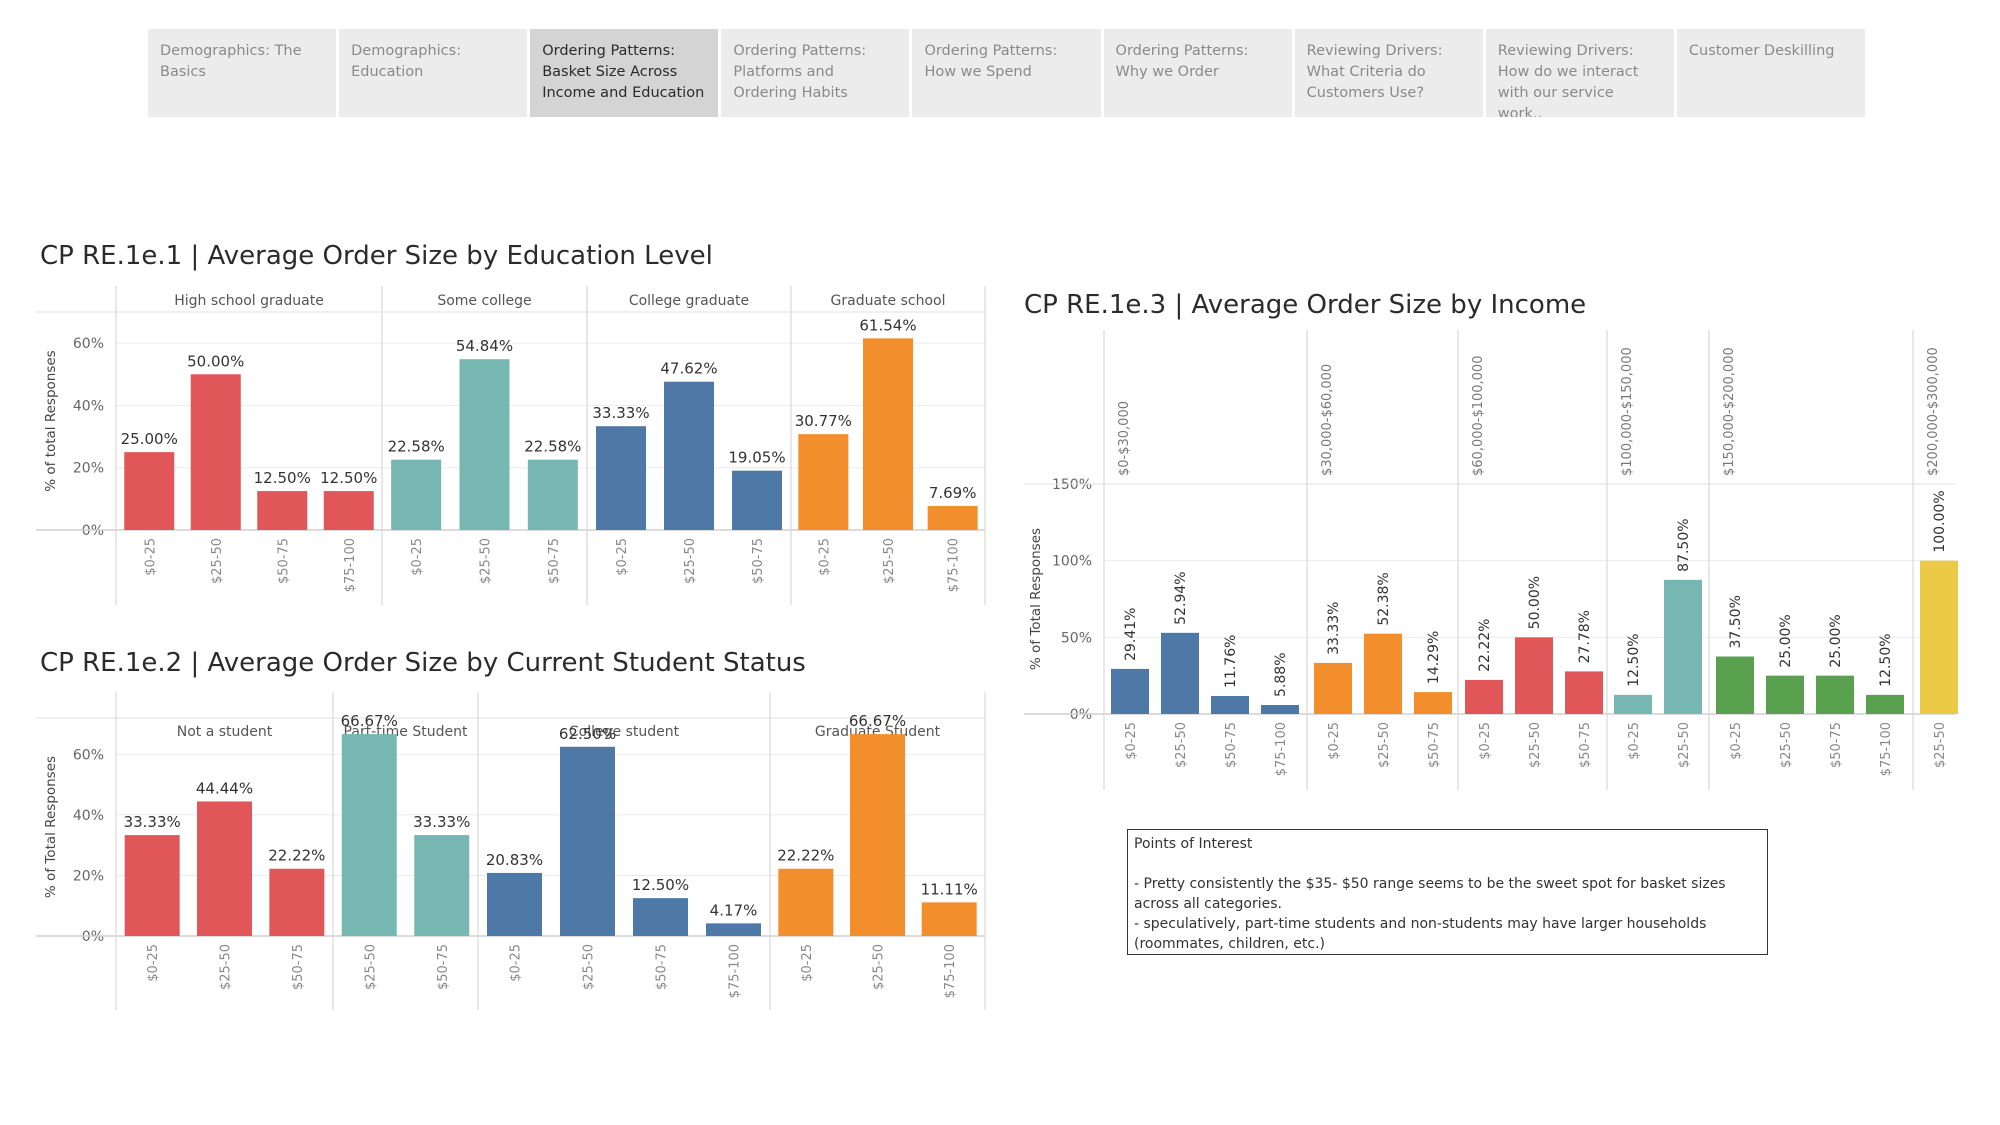 The width and height of the screenshot is (2000, 1125). Describe the element at coordinates (1076, 638) in the screenshot. I see `y-tick-label: 50%` at that location.